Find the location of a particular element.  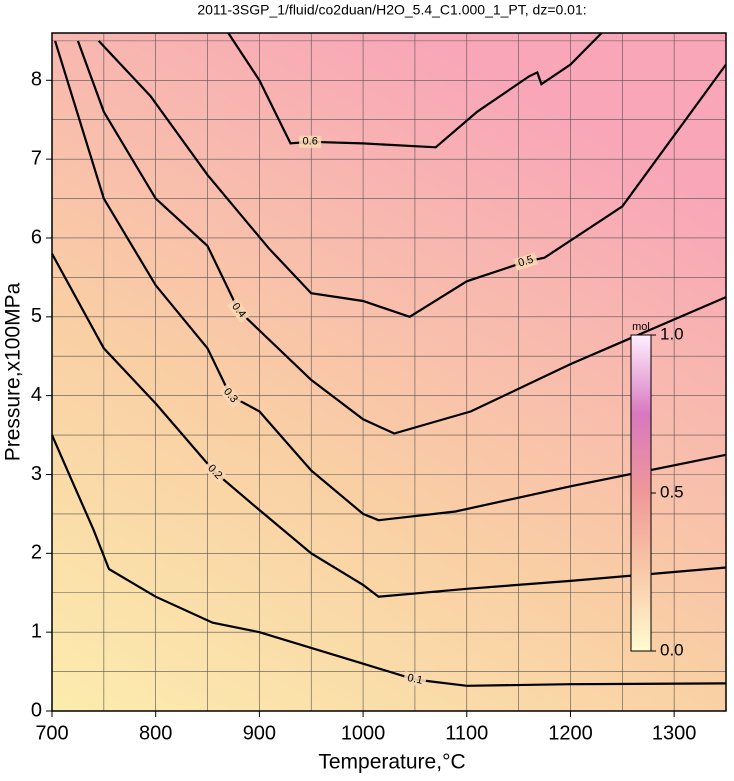

colorbar is located at coordinates (641, 493).